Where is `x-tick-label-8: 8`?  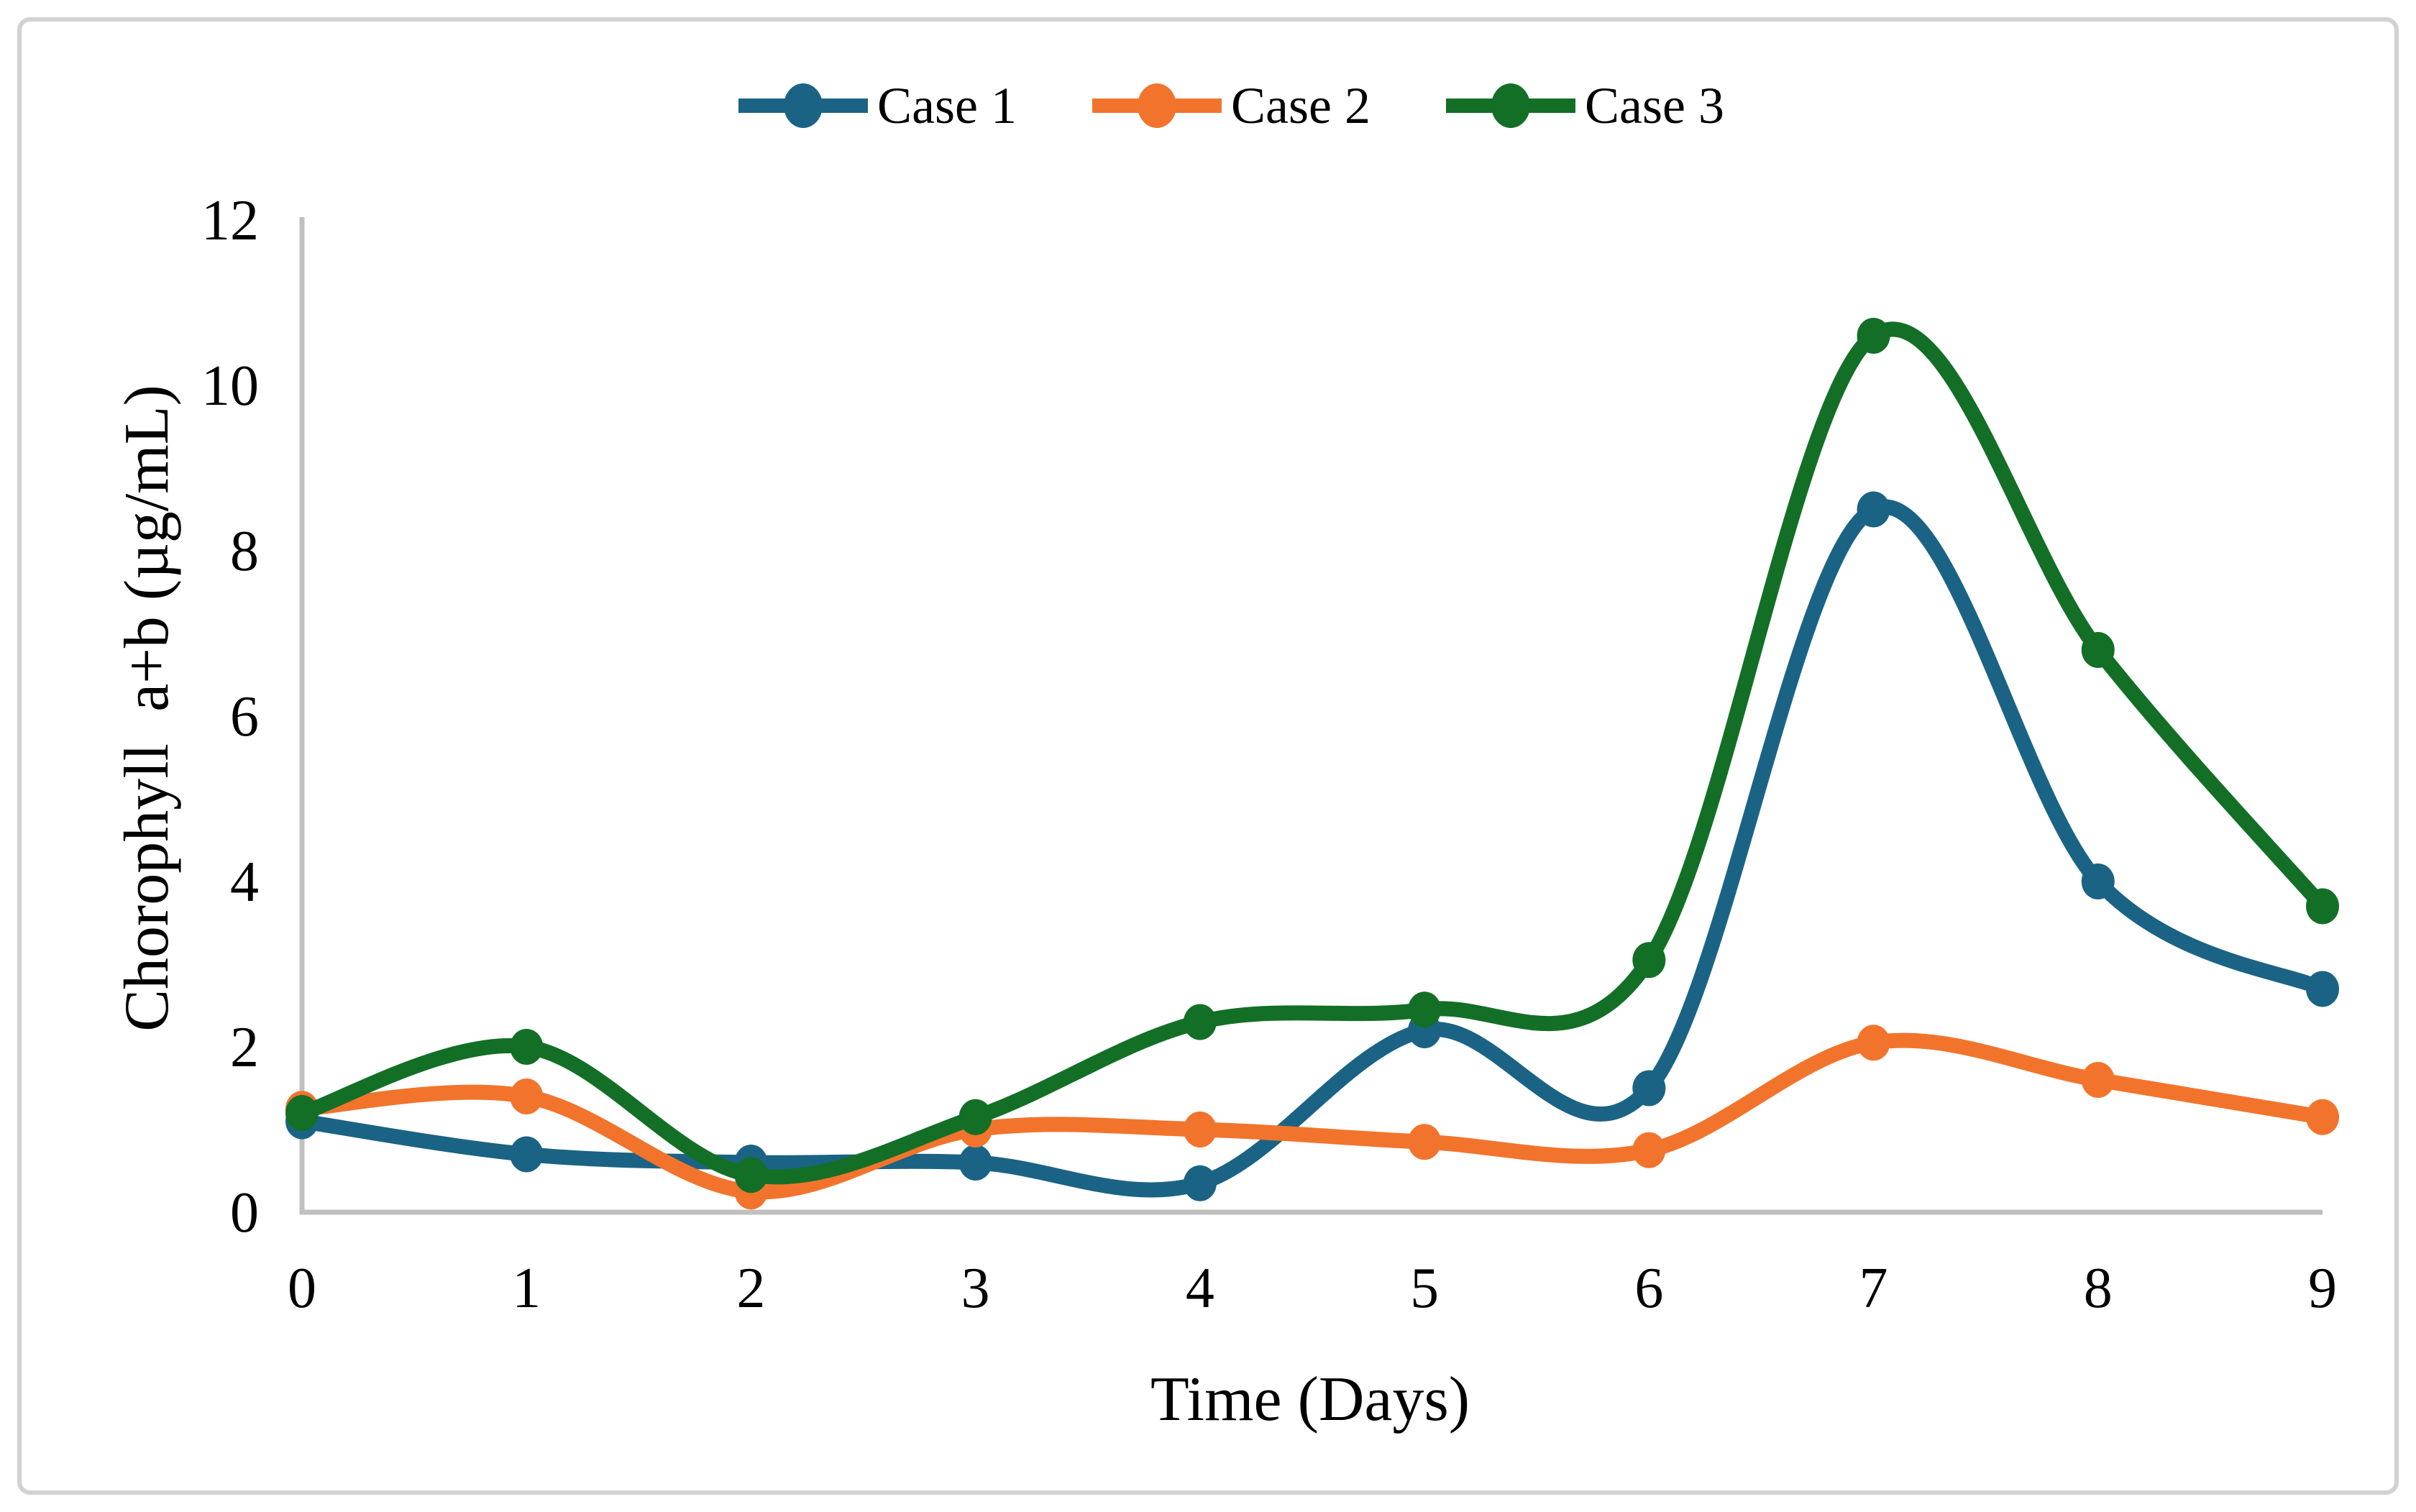
x-tick-label-8: 8 is located at coordinates (2098, 1288).